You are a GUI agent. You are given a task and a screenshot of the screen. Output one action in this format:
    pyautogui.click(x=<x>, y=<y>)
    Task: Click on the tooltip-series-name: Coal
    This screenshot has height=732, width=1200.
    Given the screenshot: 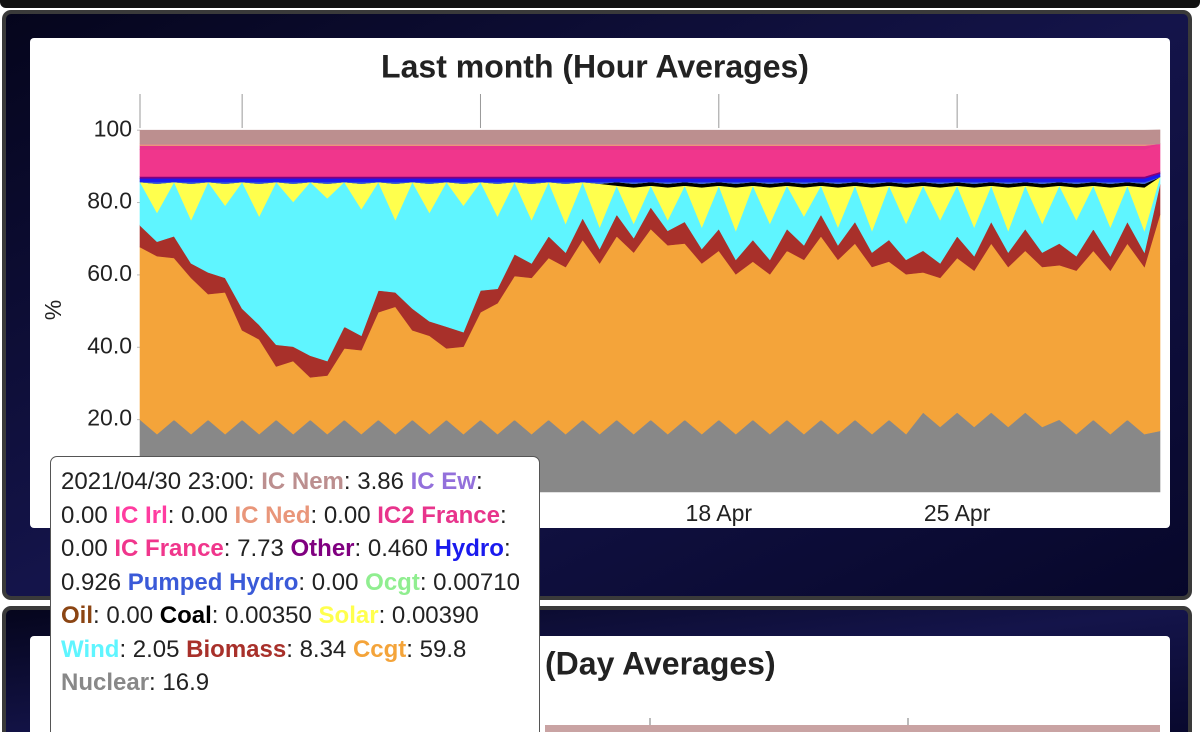 What is the action you would take?
    pyautogui.click(x=192, y=615)
    